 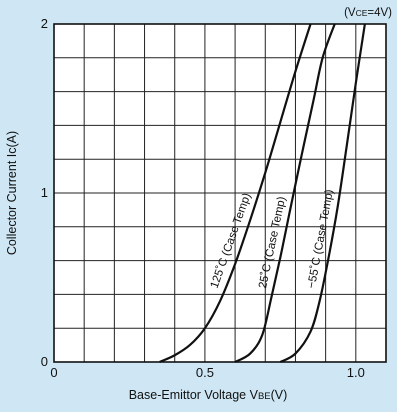 I want to click on x-axis-label: Base-Emittor Voltage VBE(V), so click(x=208, y=395).